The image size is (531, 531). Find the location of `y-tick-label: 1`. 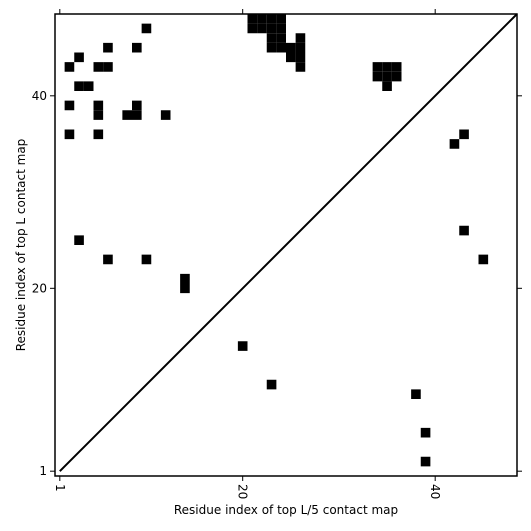

y-tick-label: 1 is located at coordinates (43, 471).